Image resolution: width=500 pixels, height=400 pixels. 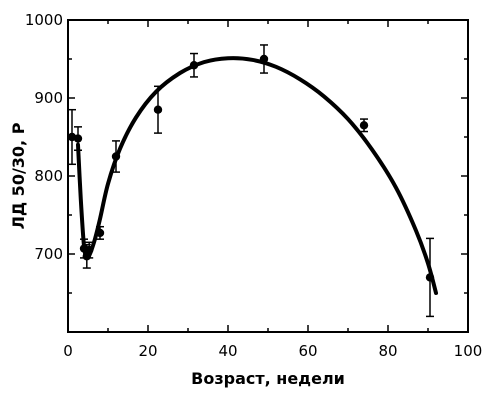 What do you see at coordinates (44, 20) in the screenshot?
I see `y-tick-label: 1000` at bounding box center [44, 20].